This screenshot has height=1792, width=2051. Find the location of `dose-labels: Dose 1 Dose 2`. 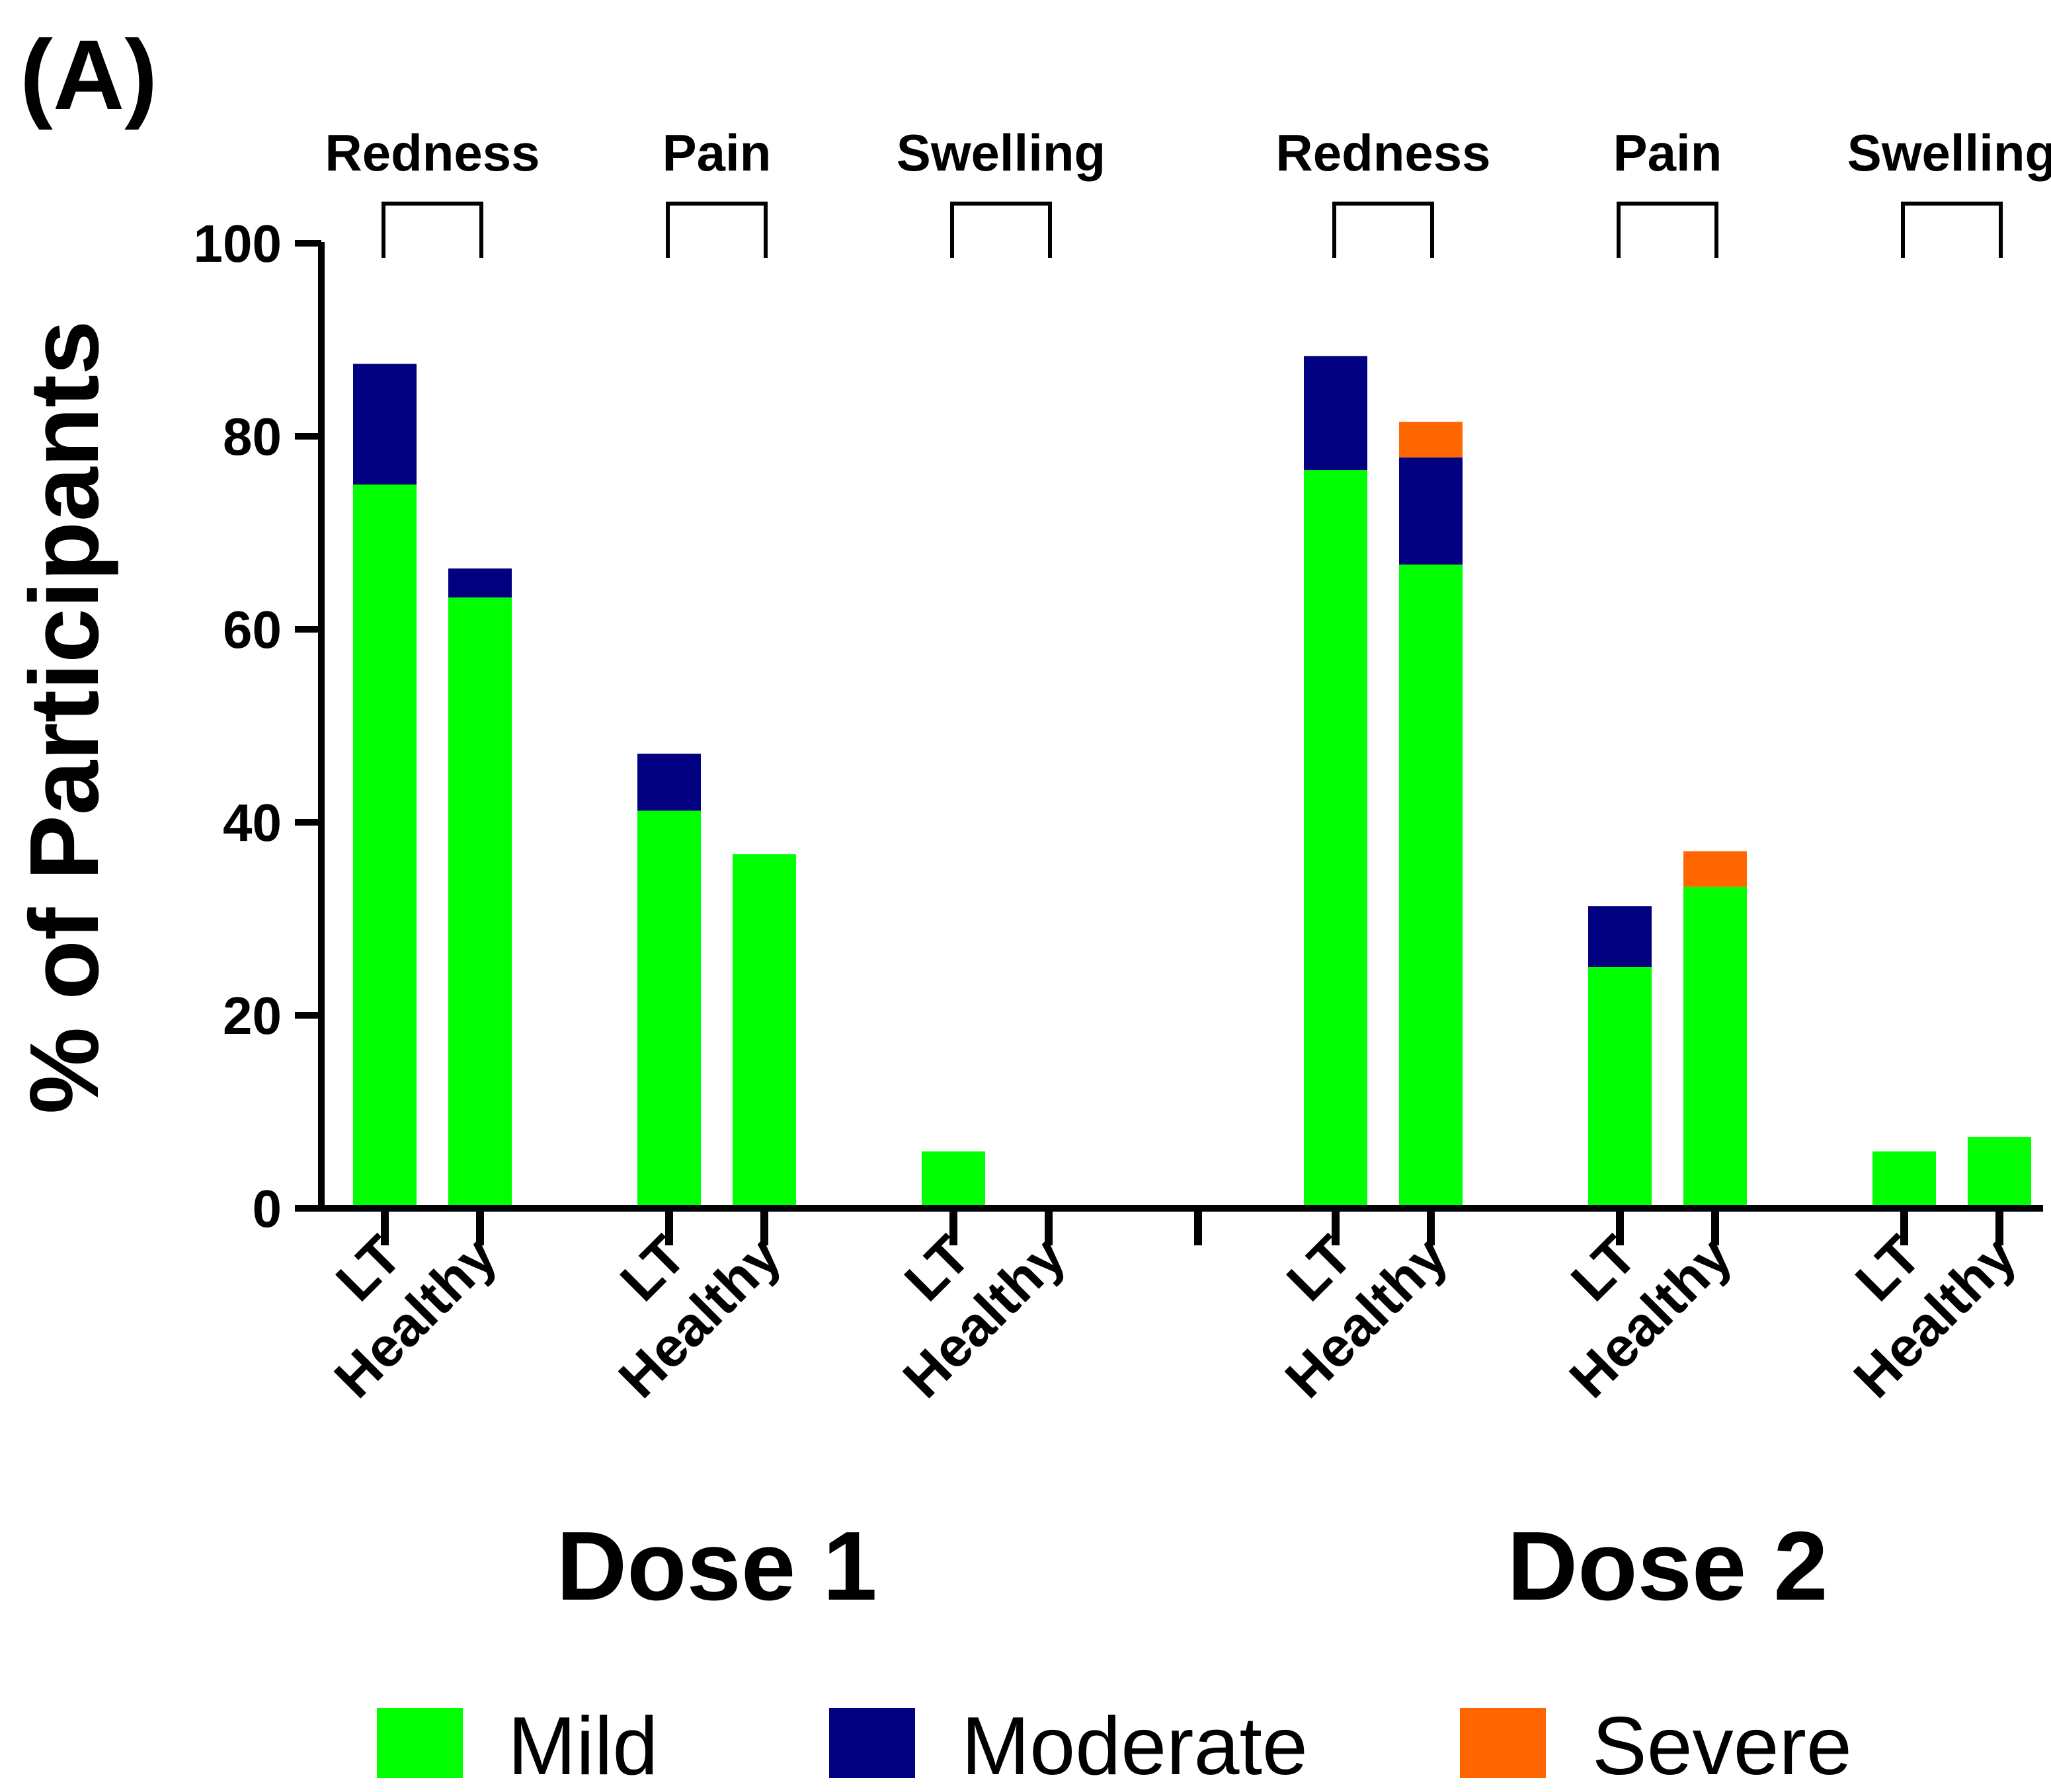

dose-labels: Dose 1 Dose 2 is located at coordinates (1192, 1566).